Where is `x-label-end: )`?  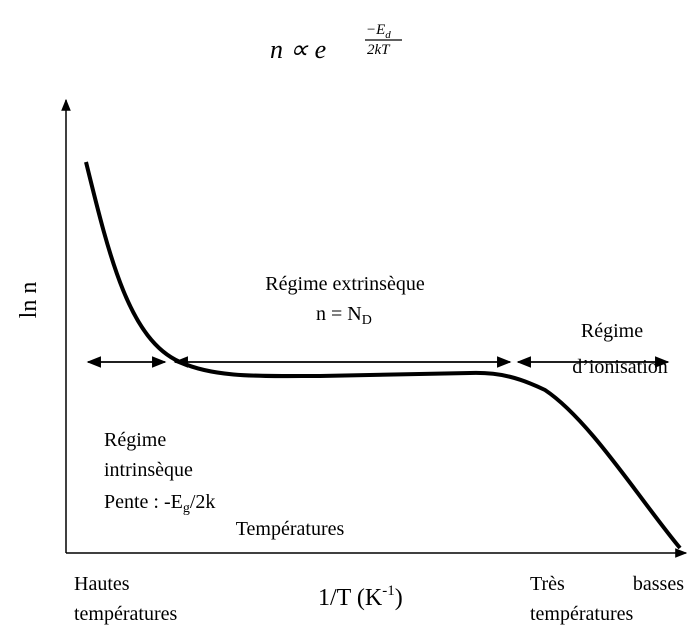 x-label-end: ) is located at coordinates (399, 598).